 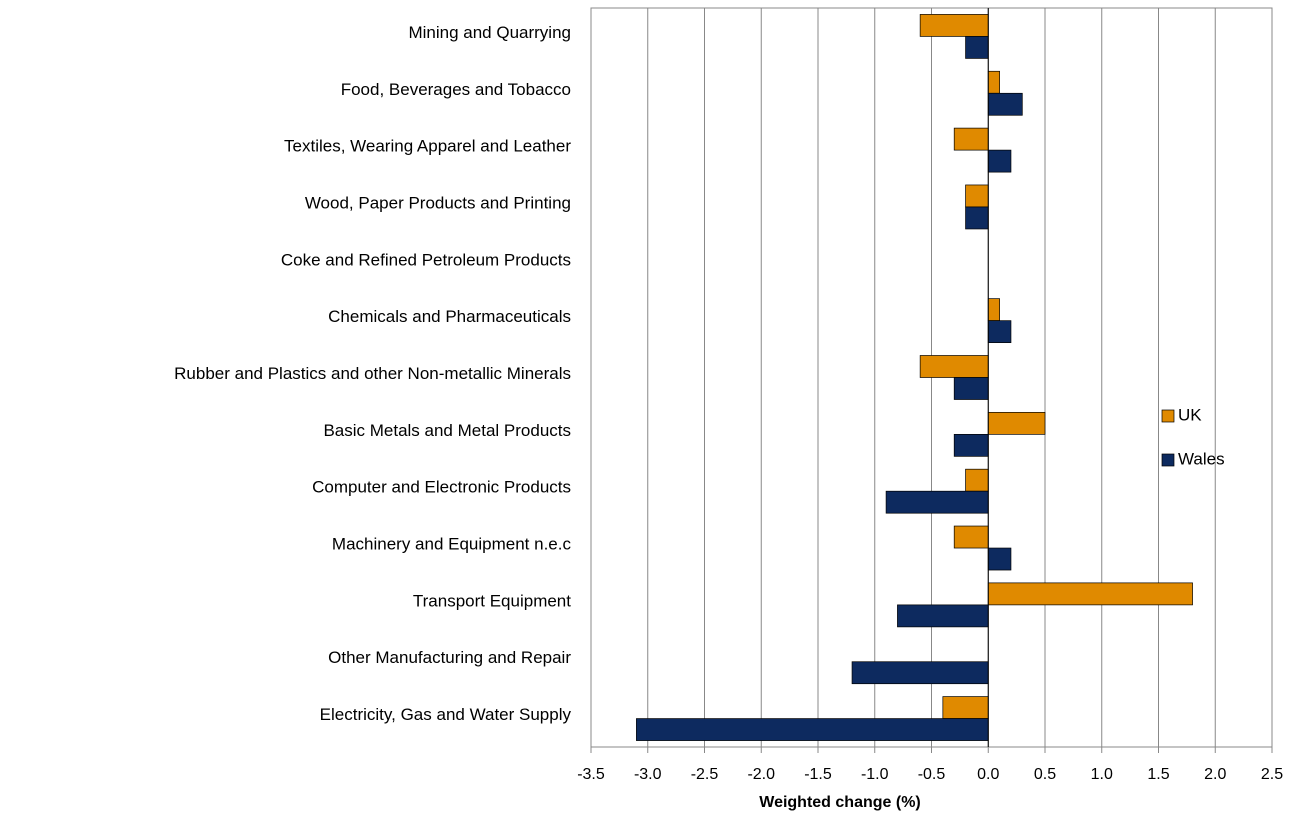 What do you see at coordinates (591, 774) in the screenshot?
I see `x-tick-label: -3.5` at bounding box center [591, 774].